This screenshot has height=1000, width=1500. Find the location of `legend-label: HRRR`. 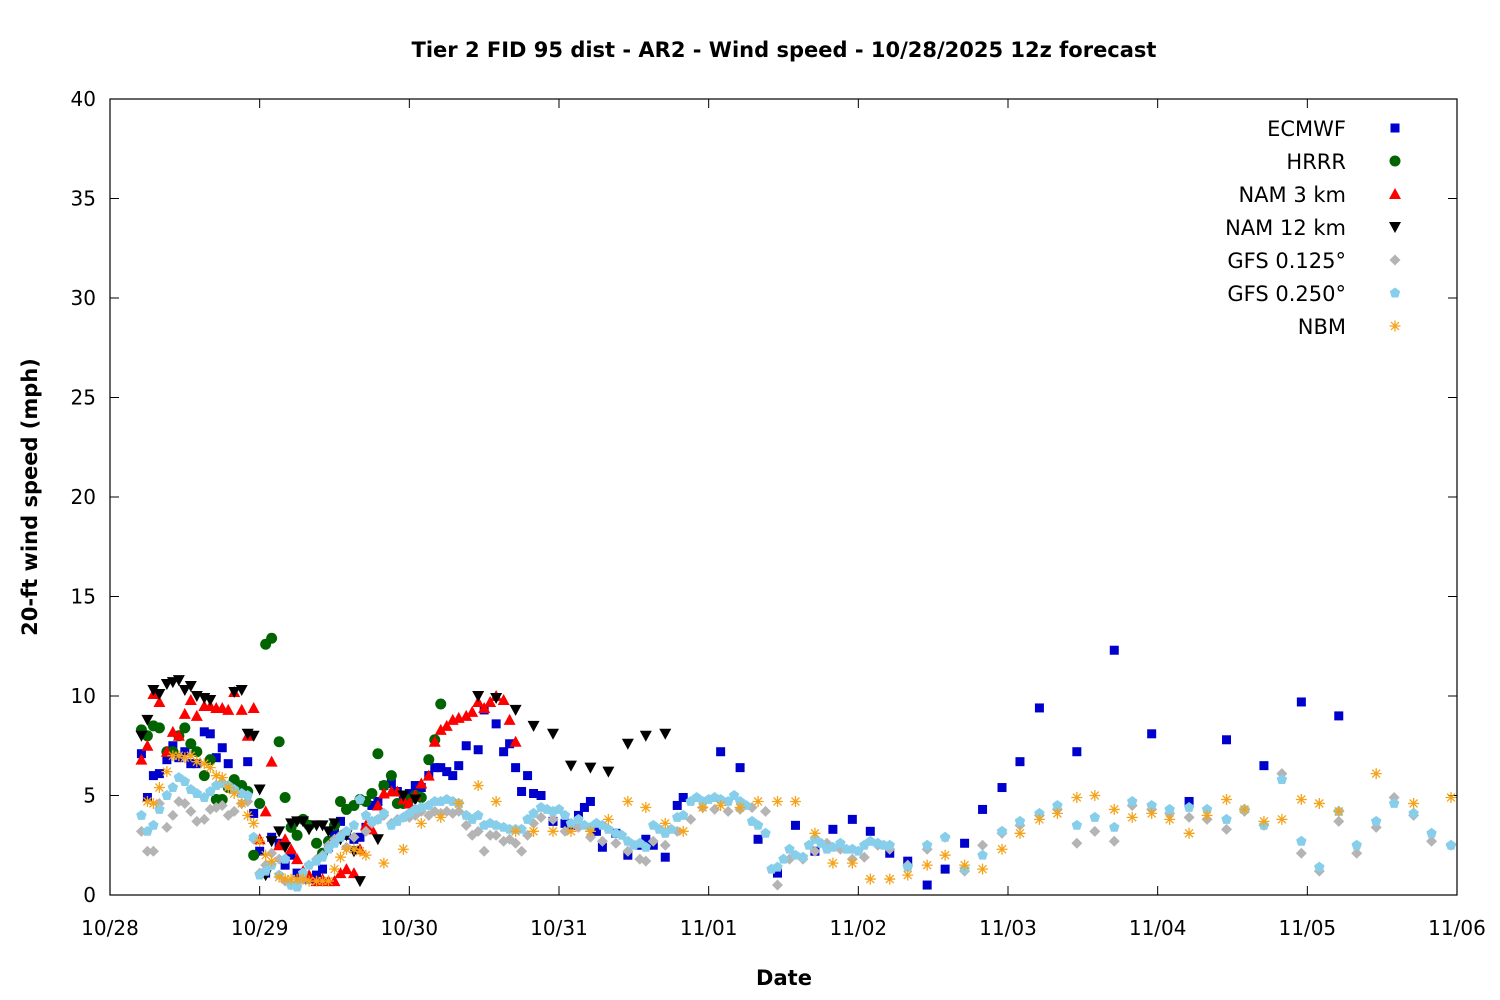

legend-label: HRRR is located at coordinates (1316, 162).